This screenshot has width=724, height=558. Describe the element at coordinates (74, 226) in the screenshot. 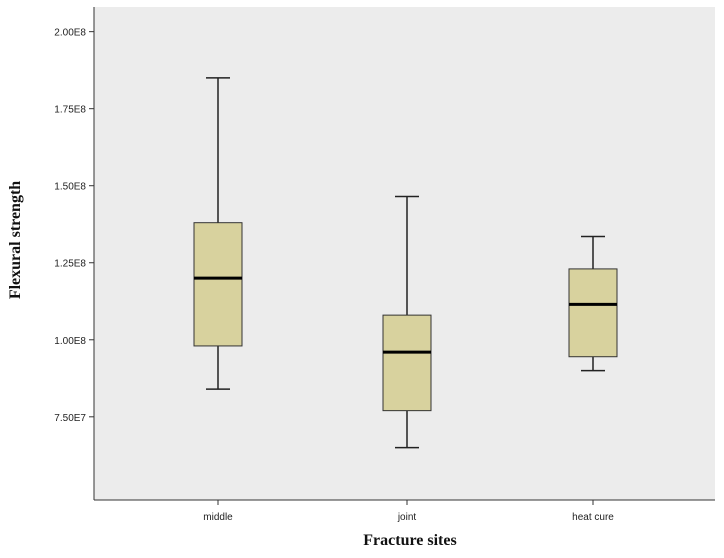

I see `y-axis-ticks: 7.50E7 1.00E8 1.25E8 1.50E8 1.75E8 2.00E8` at that location.